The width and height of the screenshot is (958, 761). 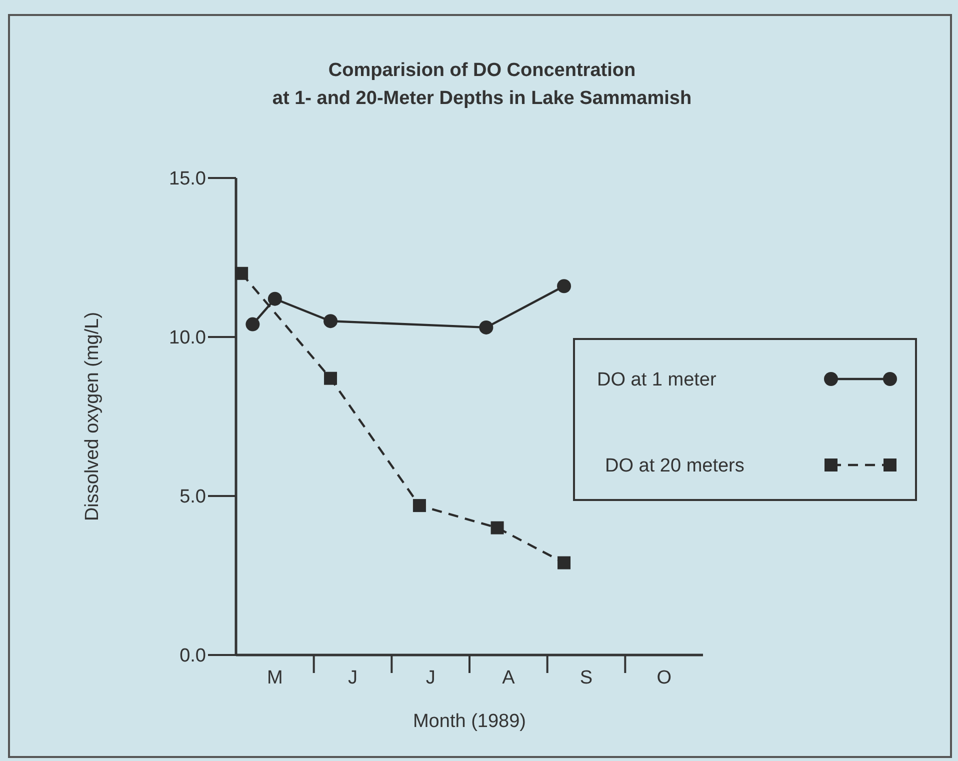 What do you see at coordinates (674, 466) in the screenshot?
I see `text: DO at 20 meters` at bounding box center [674, 466].